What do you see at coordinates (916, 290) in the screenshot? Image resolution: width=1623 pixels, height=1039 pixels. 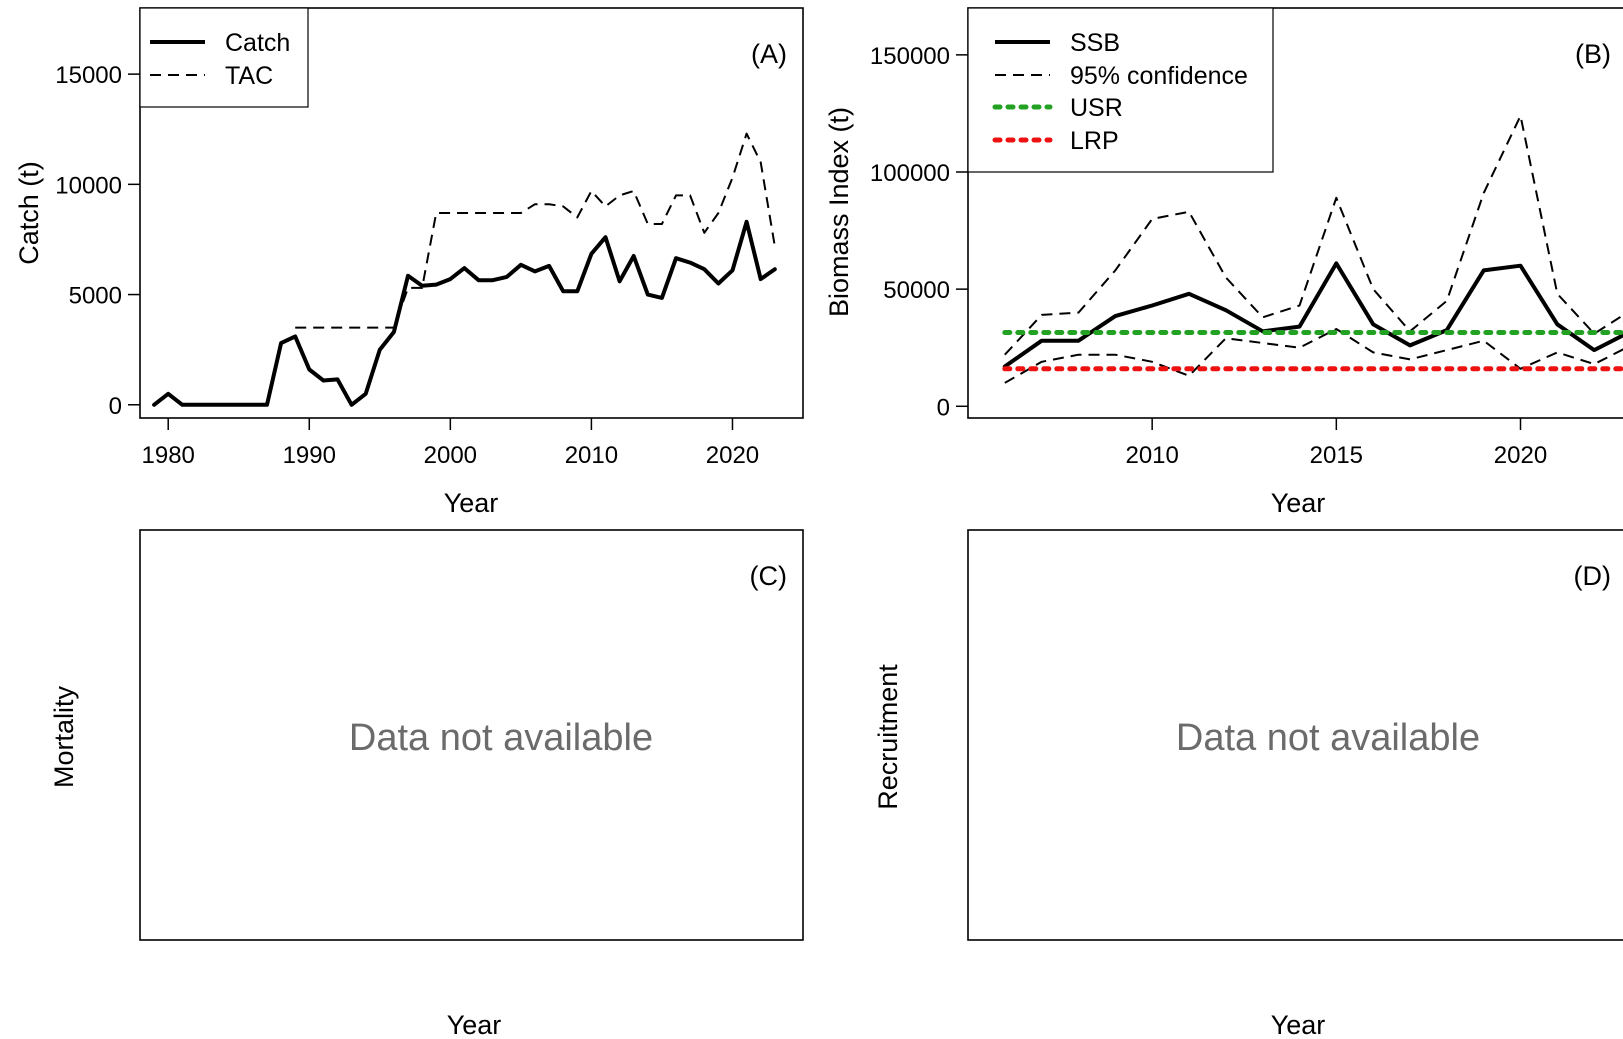 I see `panel-b-y-tick-label-50000: 50000` at bounding box center [916, 290].